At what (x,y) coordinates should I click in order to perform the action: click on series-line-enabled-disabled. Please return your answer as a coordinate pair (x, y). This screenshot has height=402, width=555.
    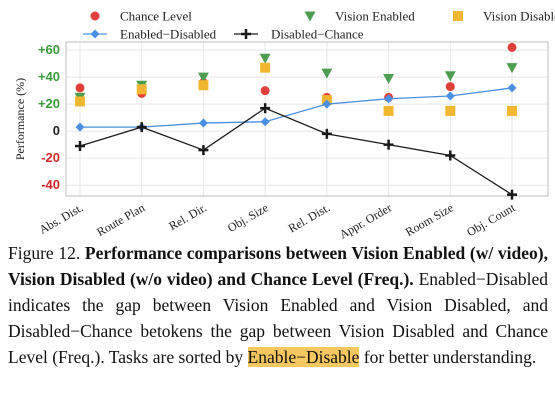
    Looking at the image, I should click on (296, 107).